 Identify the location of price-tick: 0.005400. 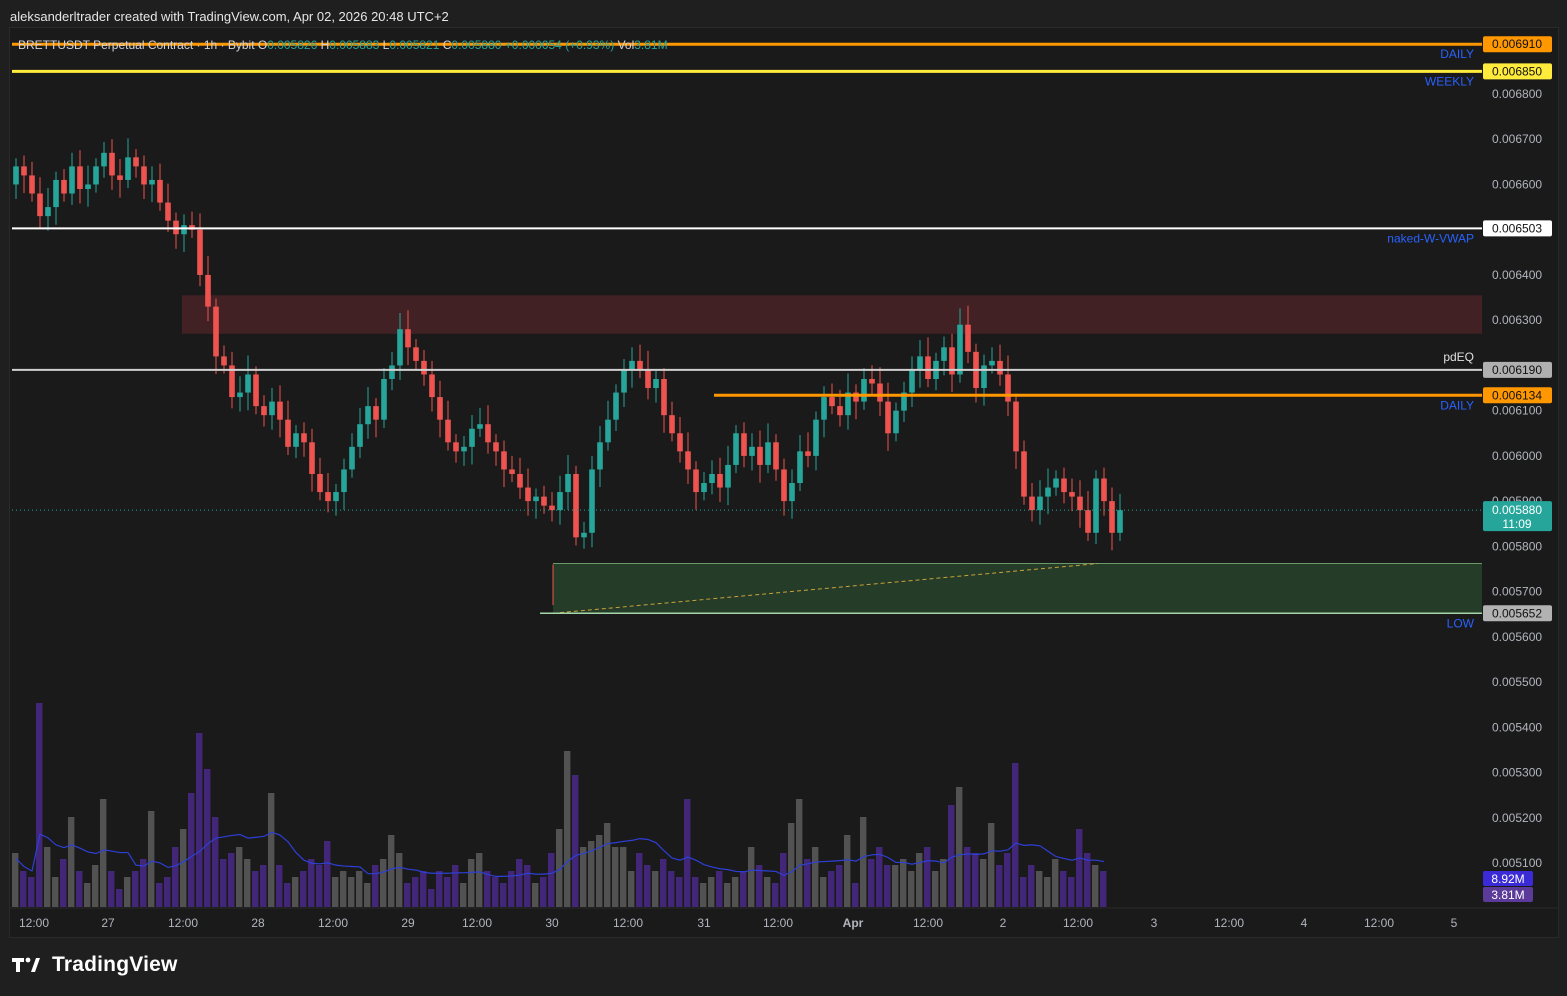
(1517, 727).